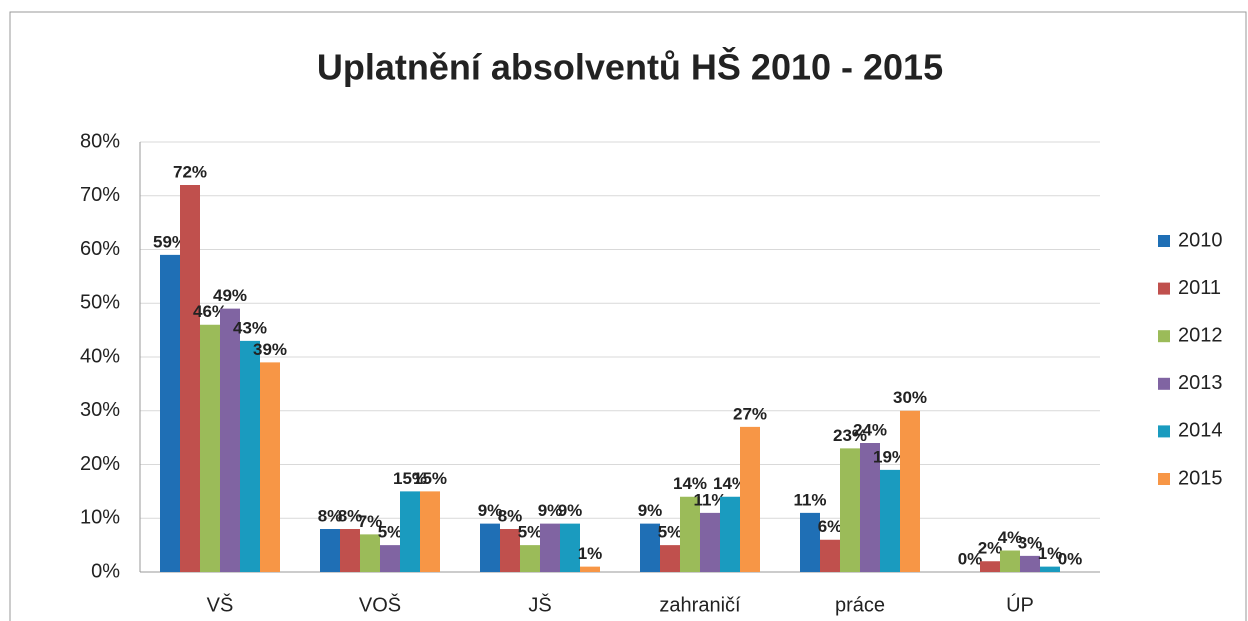 Image resolution: width=1248 pixels, height=621 pixels. I want to click on chart-title: Uplatnění absolventů HŠ 2010 - 2015, so click(630, 67).